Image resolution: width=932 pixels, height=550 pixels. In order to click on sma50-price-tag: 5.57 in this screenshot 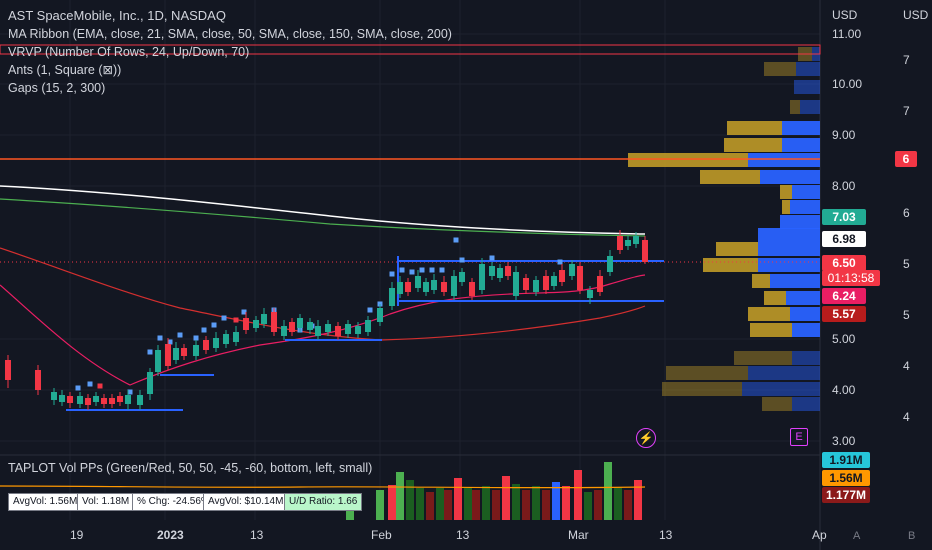, I will do `click(844, 314)`.